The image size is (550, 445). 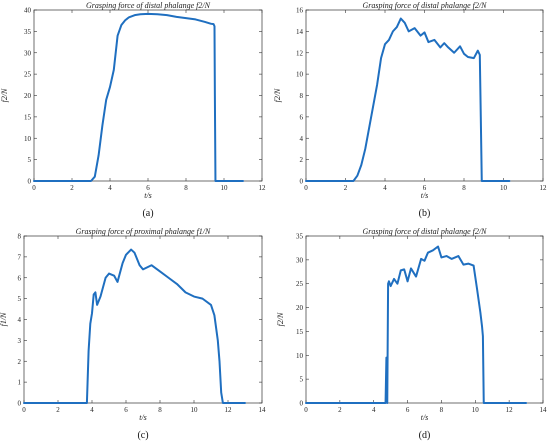 What do you see at coordinates (20, 383) in the screenshot?
I see `y-tick-label: 1` at bounding box center [20, 383].